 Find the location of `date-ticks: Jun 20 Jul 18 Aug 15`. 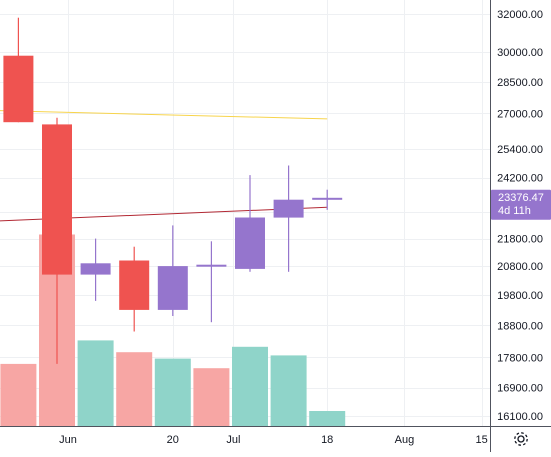

date-ticks: Jun 20 Jul 18 Aug 15 is located at coordinates (273, 440).